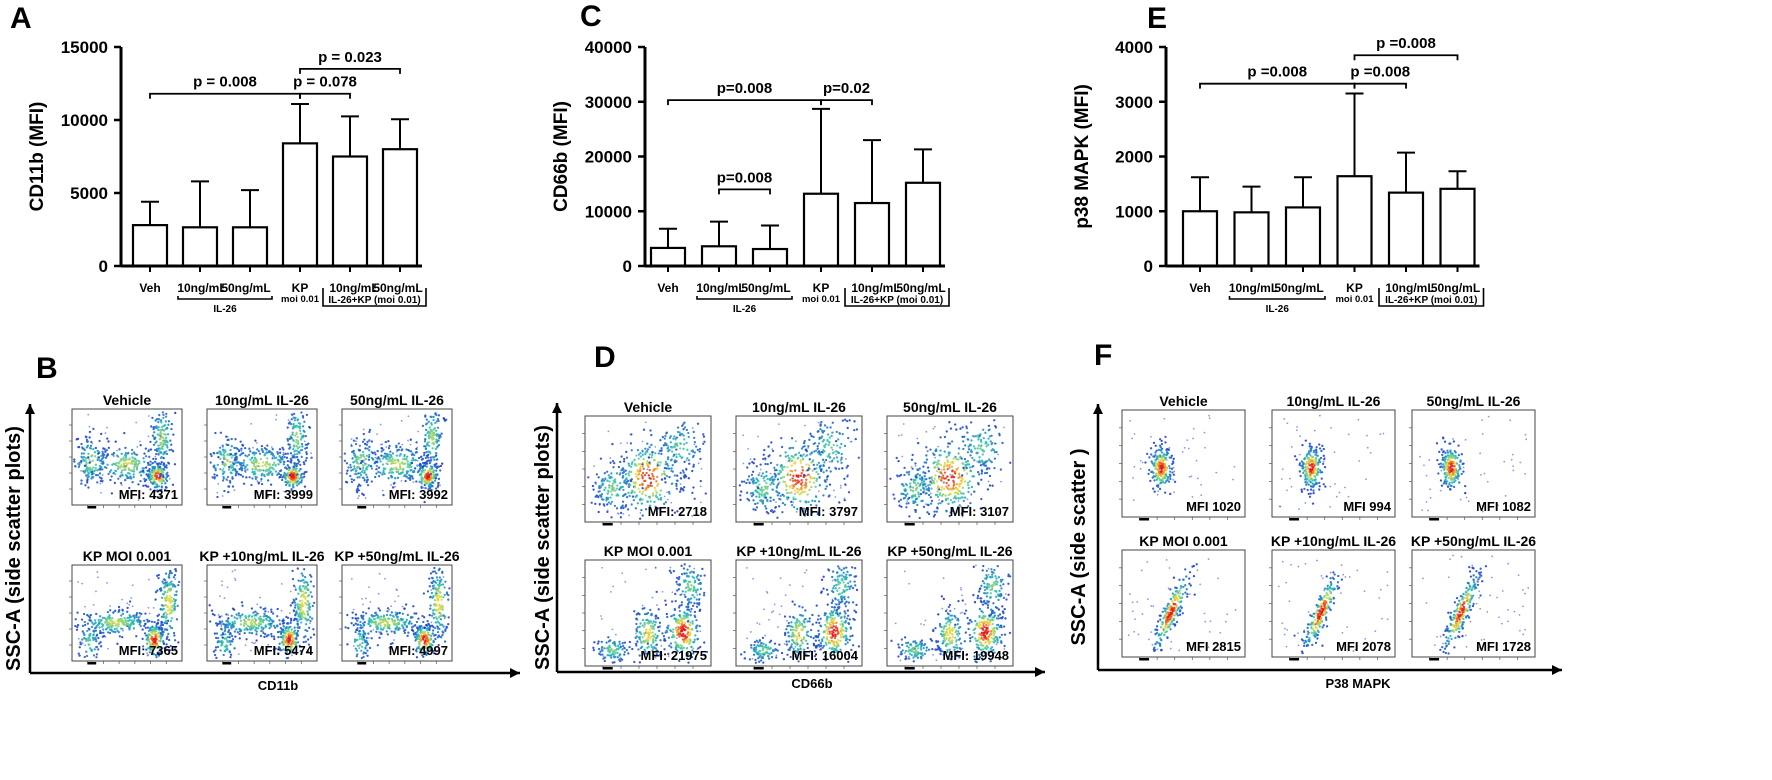 Image resolution: width=1772 pixels, height=780 pixels. I want to click on panel-letter: C, so click(591, 16).